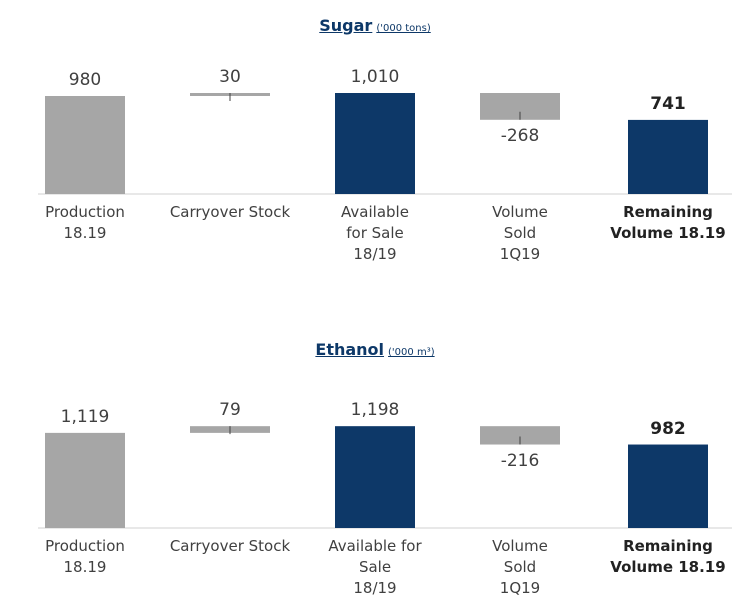 This screenshot has height=599, width=732. What do you see at coordinates (85, 416) in the screenshot?
I see `value-label: 1,119` at bounding box center [85, 416].